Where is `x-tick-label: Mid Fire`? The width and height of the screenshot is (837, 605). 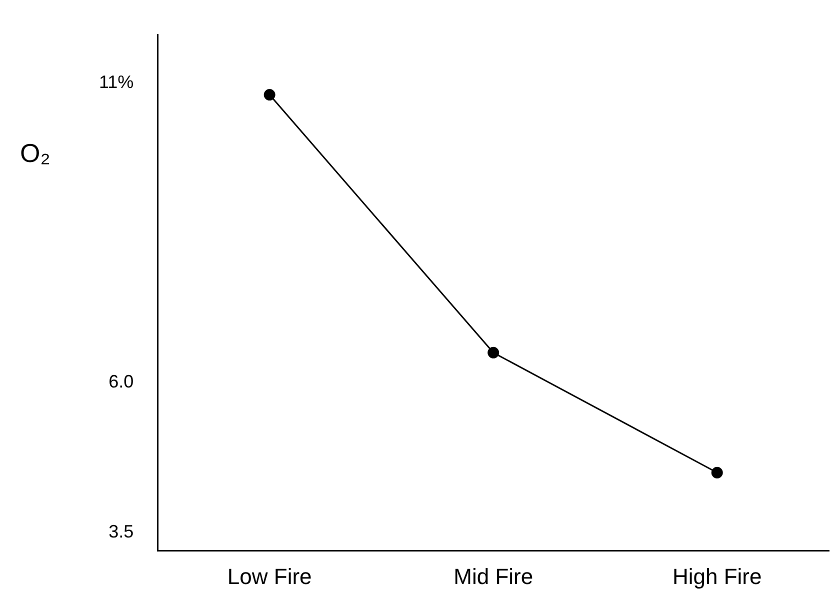 x-tick-label: Mid Fire is located at coordinates (494, 576).